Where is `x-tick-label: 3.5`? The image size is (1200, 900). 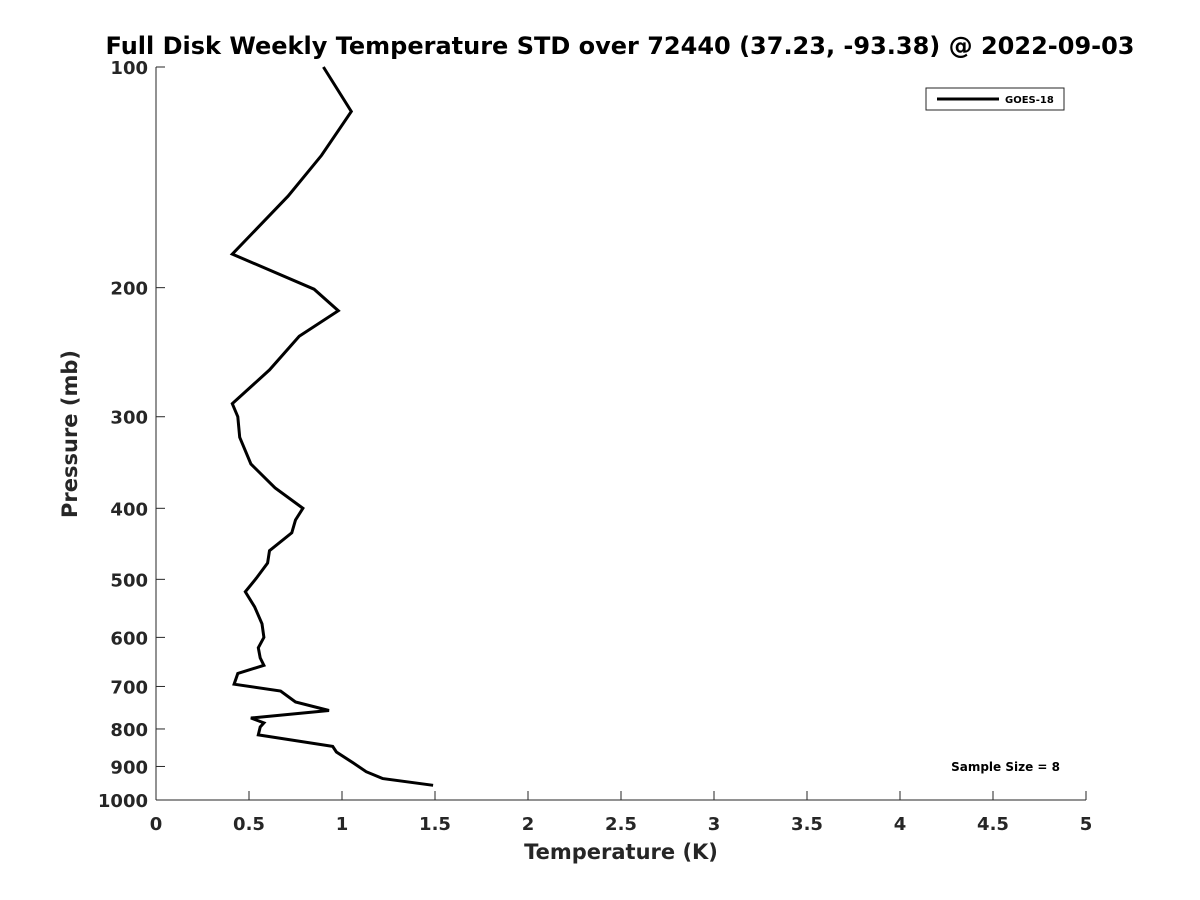
x-tick-label: 3.5 is located at coordinates (807, 824).